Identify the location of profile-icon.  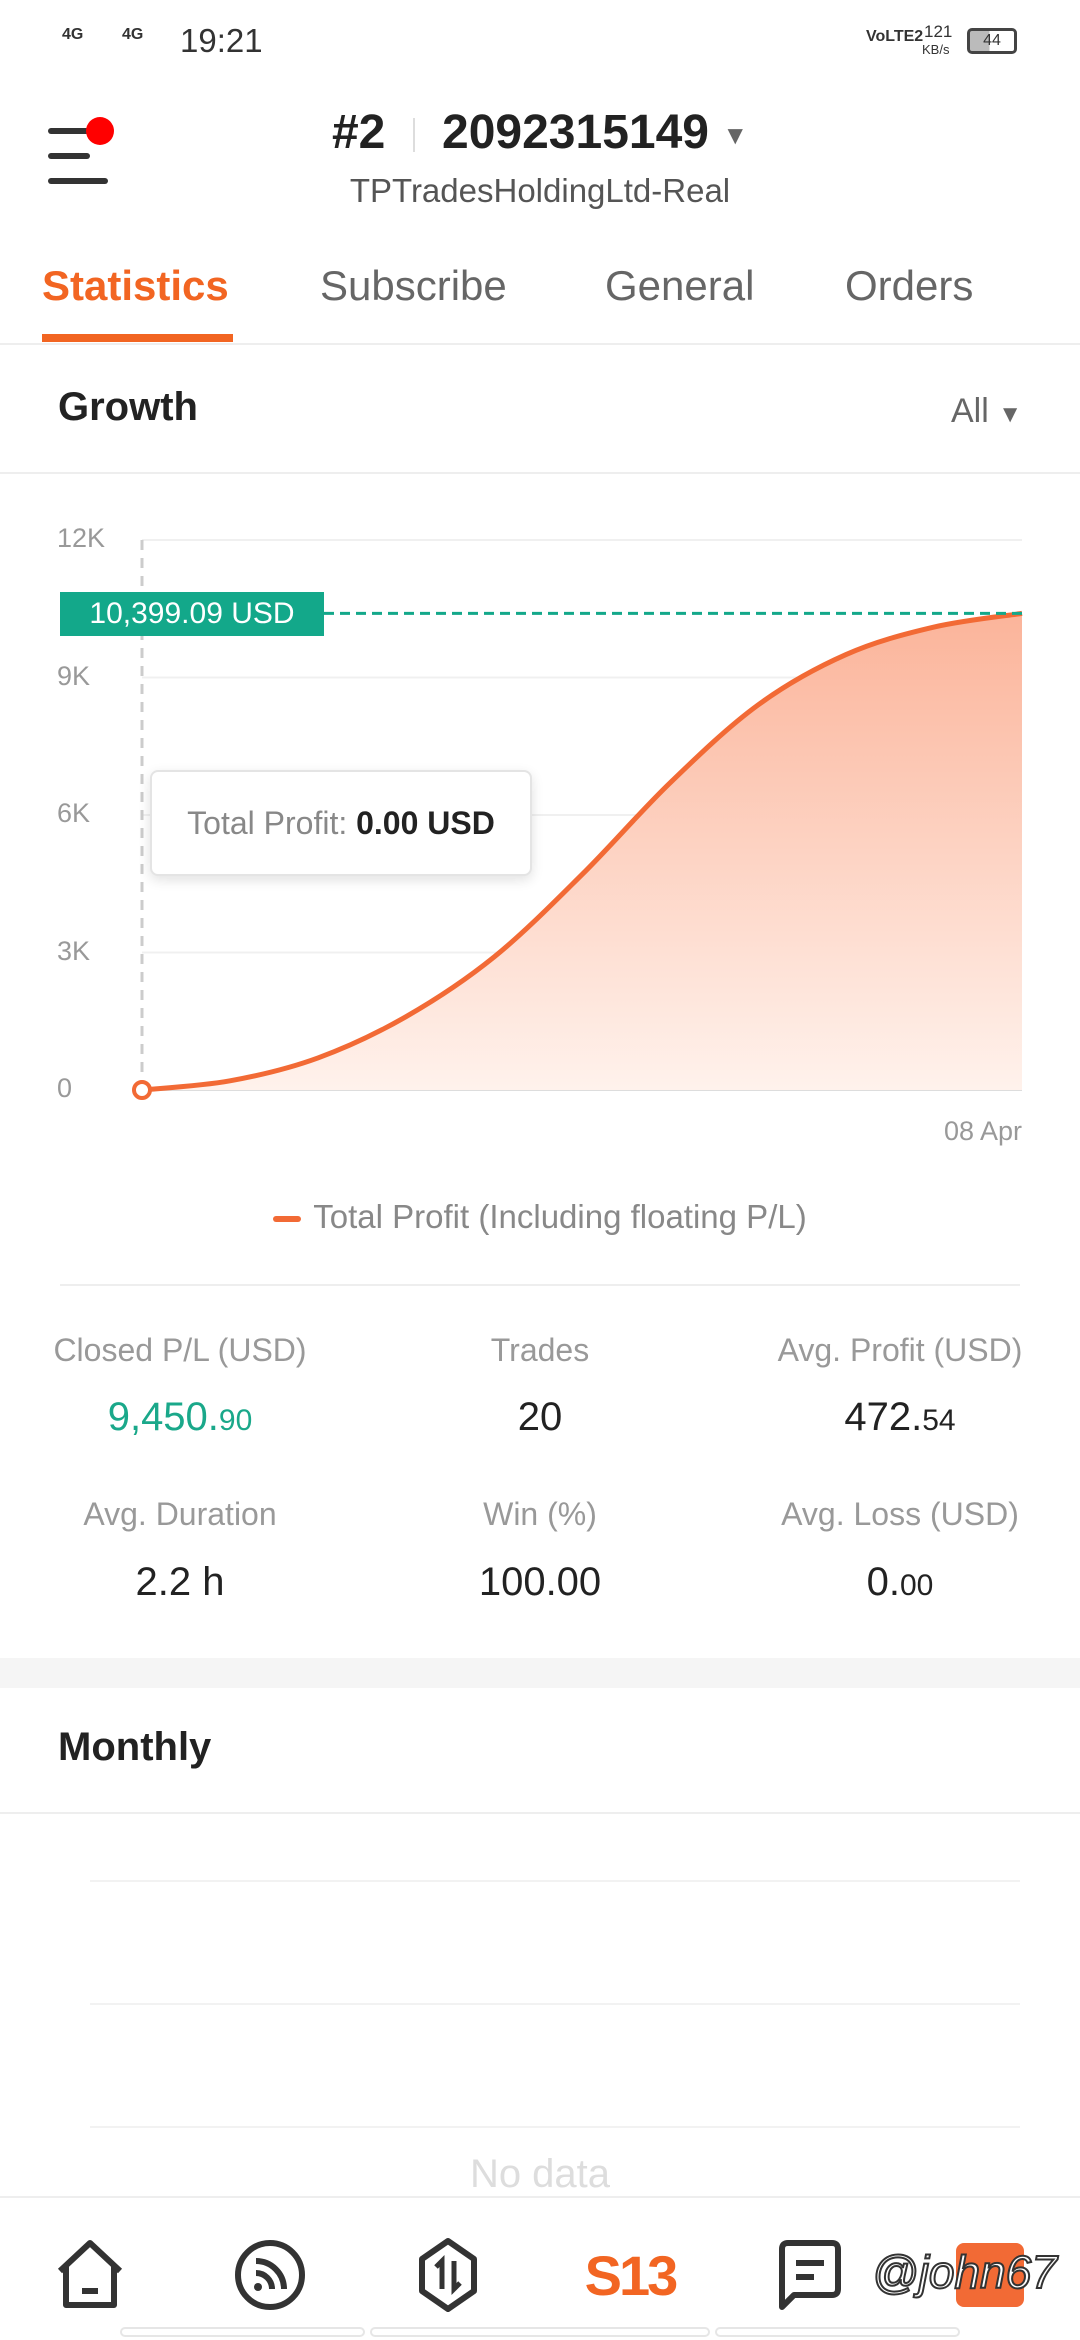
(990, 2275).